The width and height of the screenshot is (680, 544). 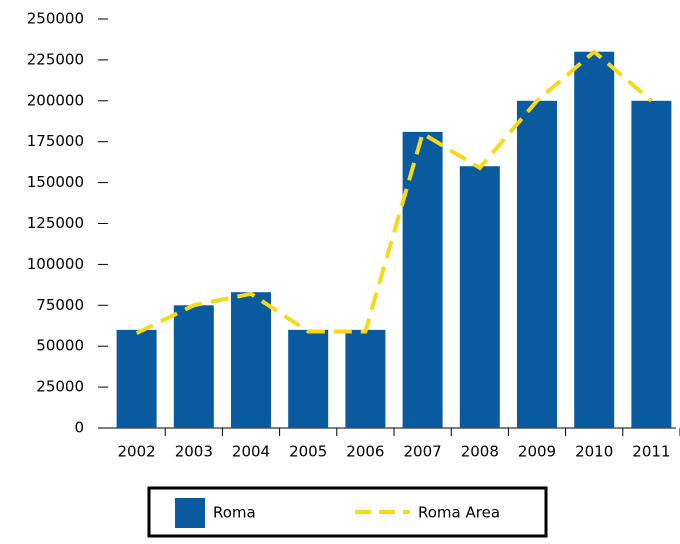 I want to click on y-tick-label: 175000, so click(x=55, y=141).